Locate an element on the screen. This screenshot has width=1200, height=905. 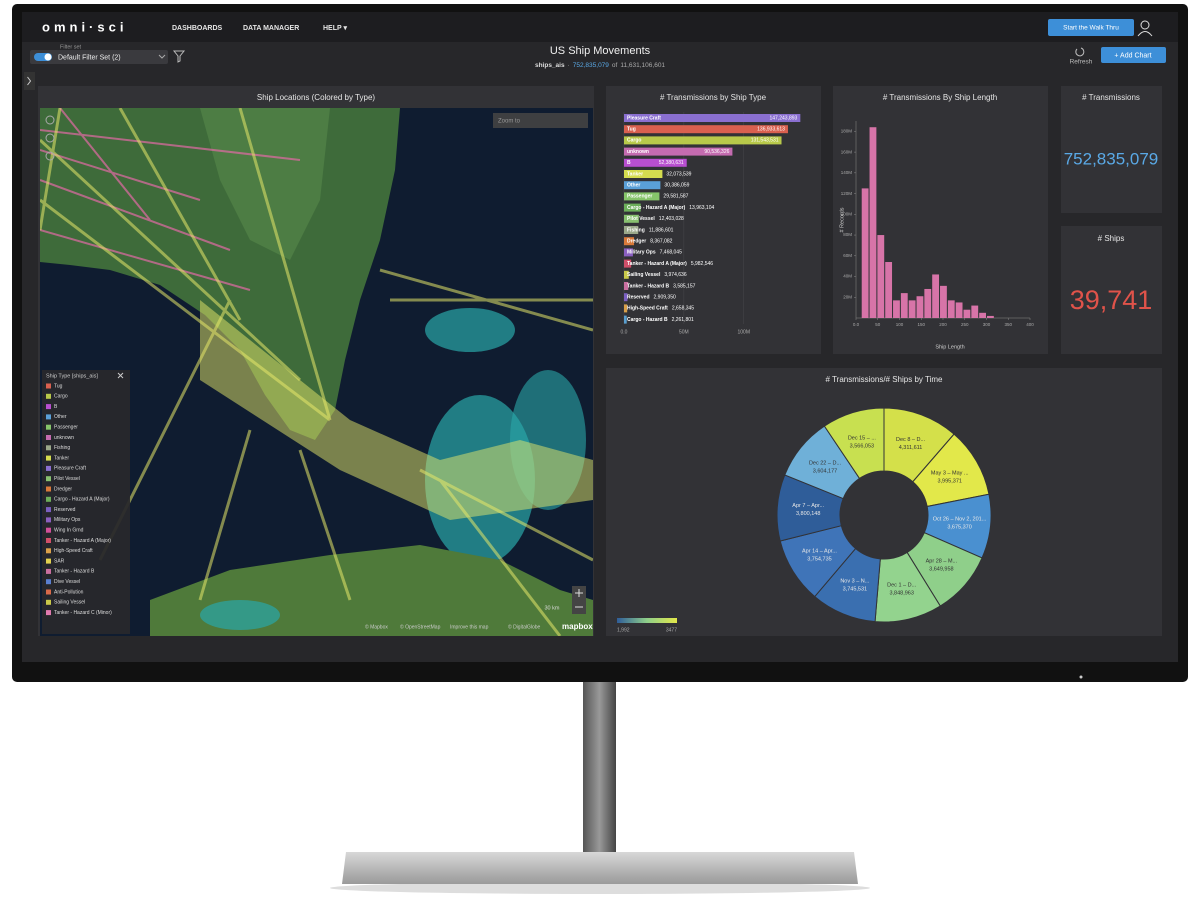
sidebar-toggle is located at coordinates (29, 81).